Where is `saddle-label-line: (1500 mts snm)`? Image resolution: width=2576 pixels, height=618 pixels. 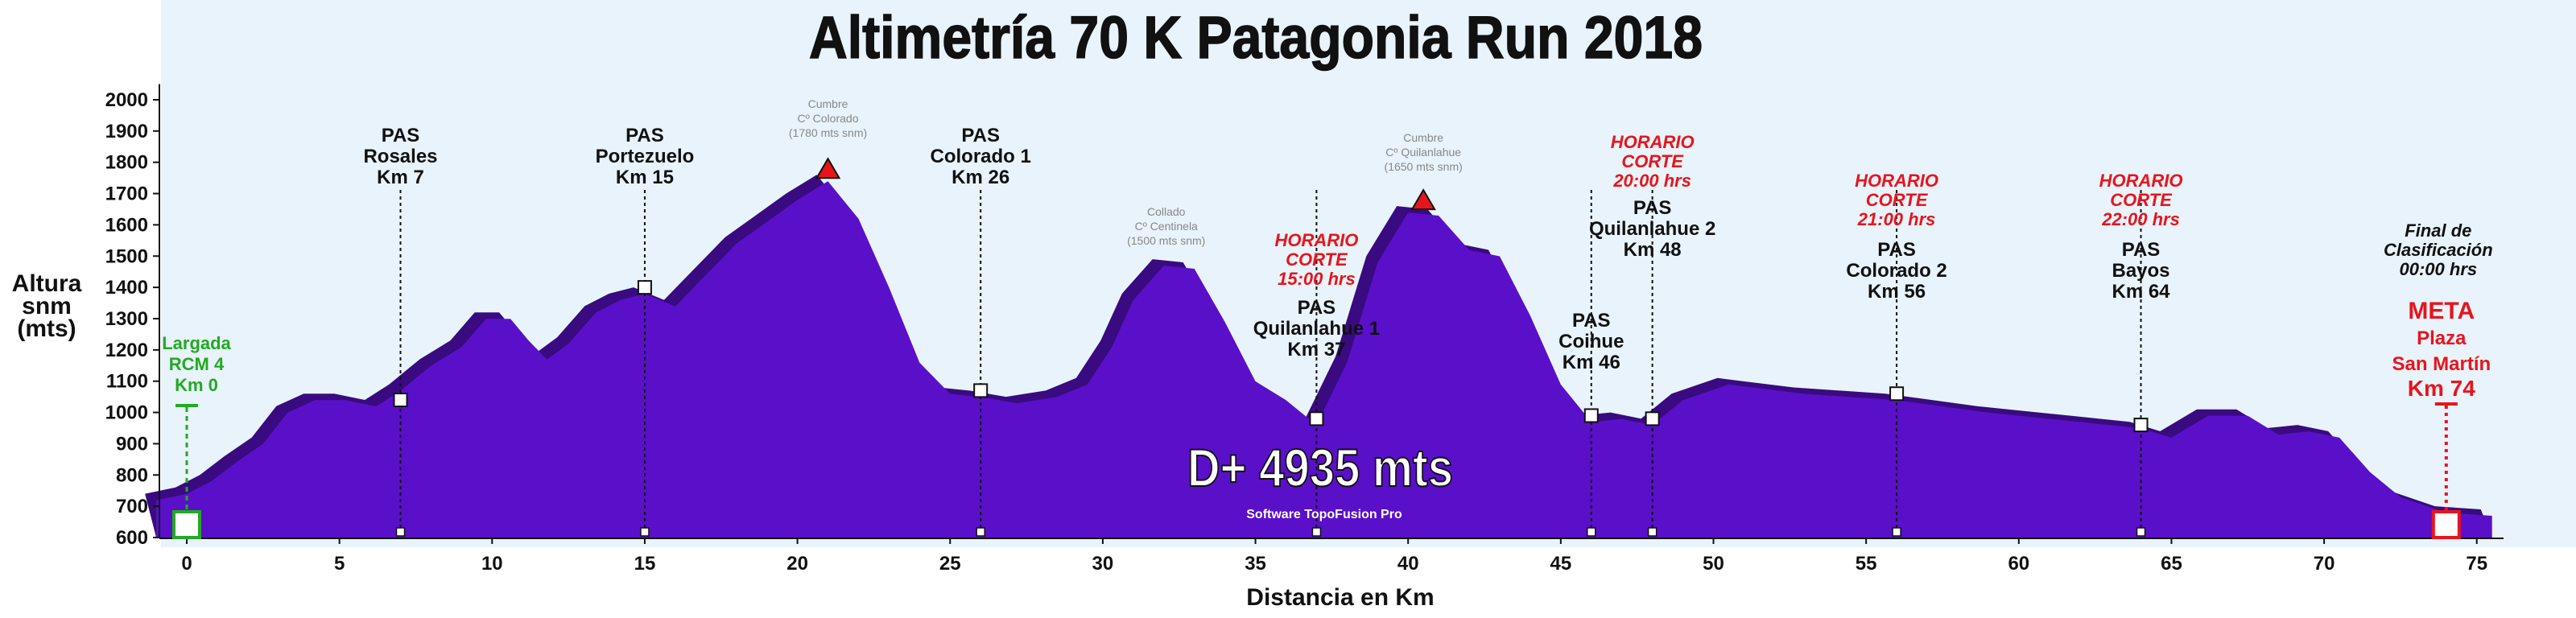 saddle-label-line: (1500 mts snm) is located at coordinates (1166, 240).